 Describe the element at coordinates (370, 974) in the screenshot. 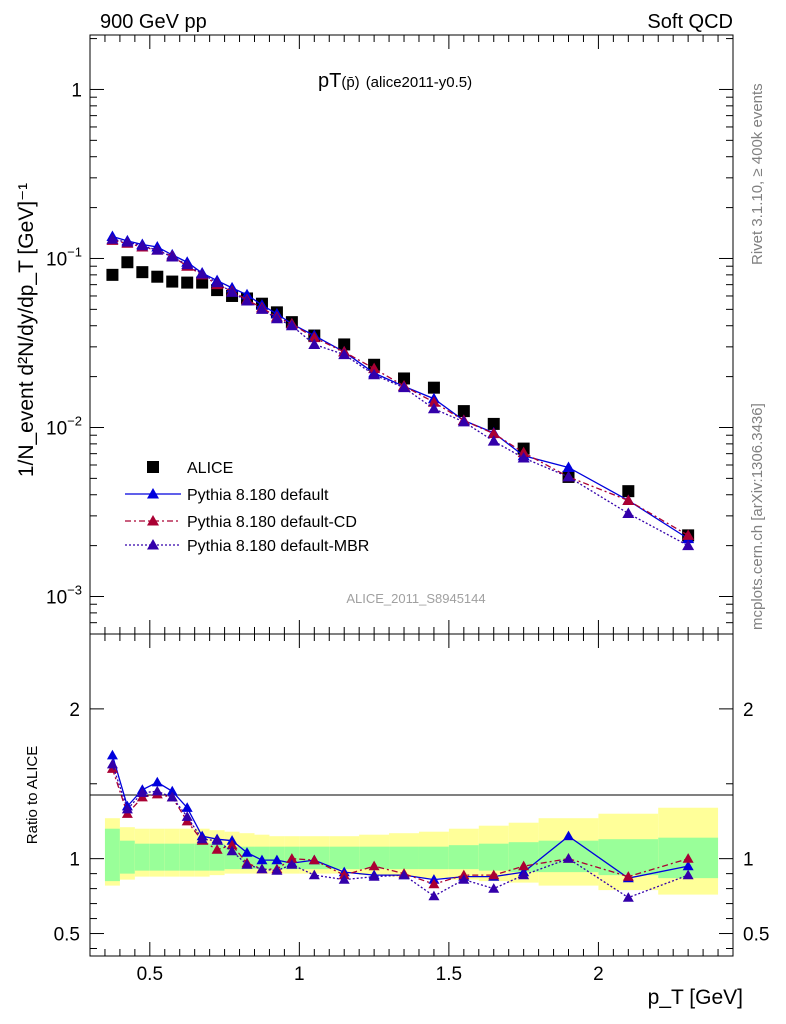

I see `ratio-x-tick-labels: 0.5 1 1.5 2` at that location.